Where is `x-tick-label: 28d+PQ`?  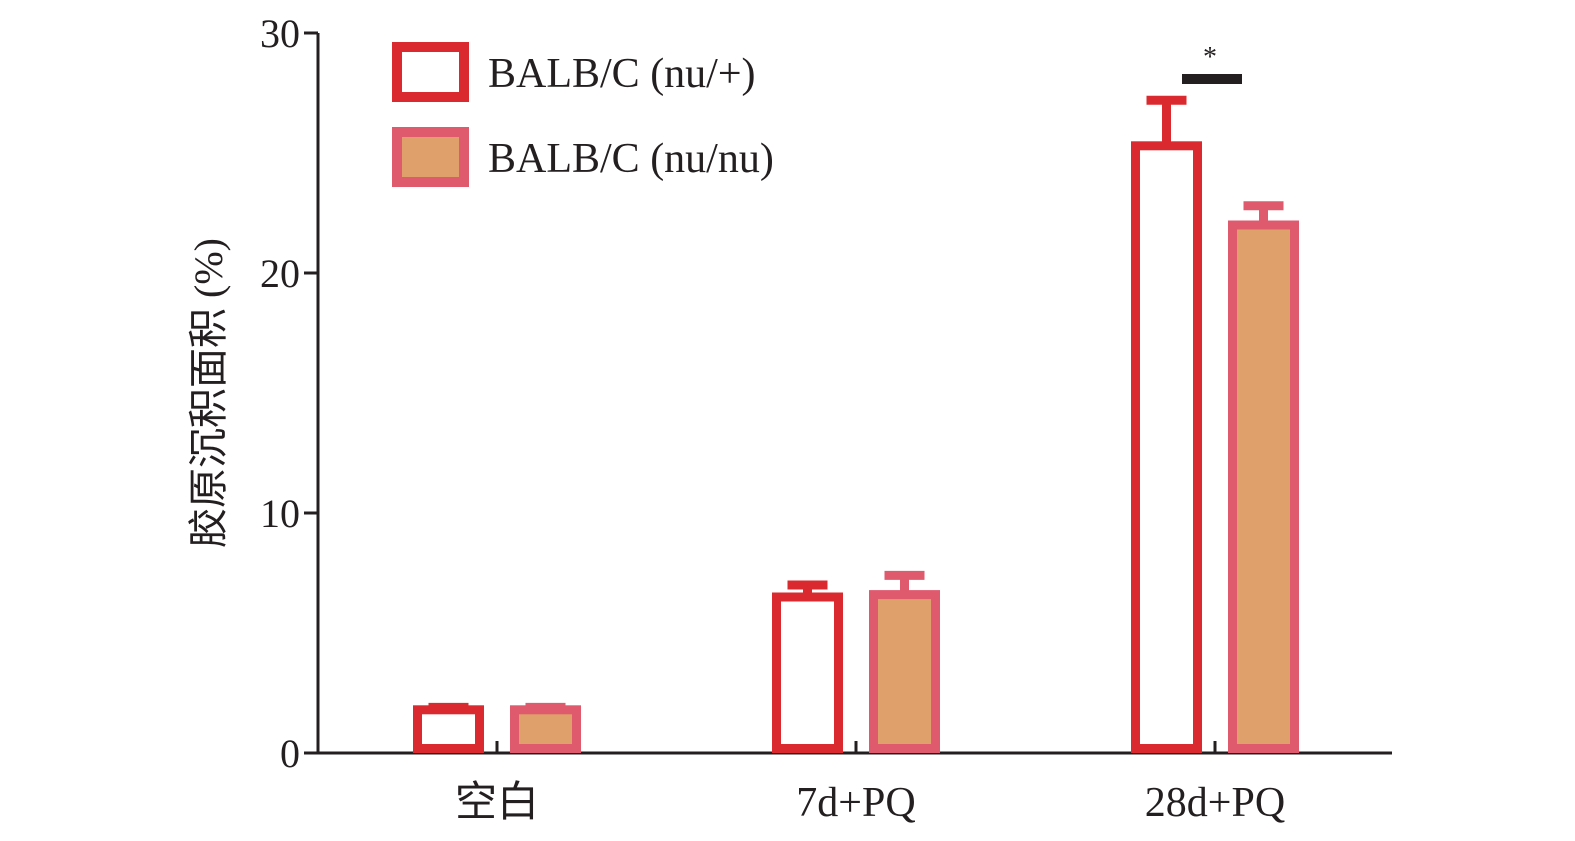 x-tick-label: 28d+PQ is located at coordinates (1215, 803).